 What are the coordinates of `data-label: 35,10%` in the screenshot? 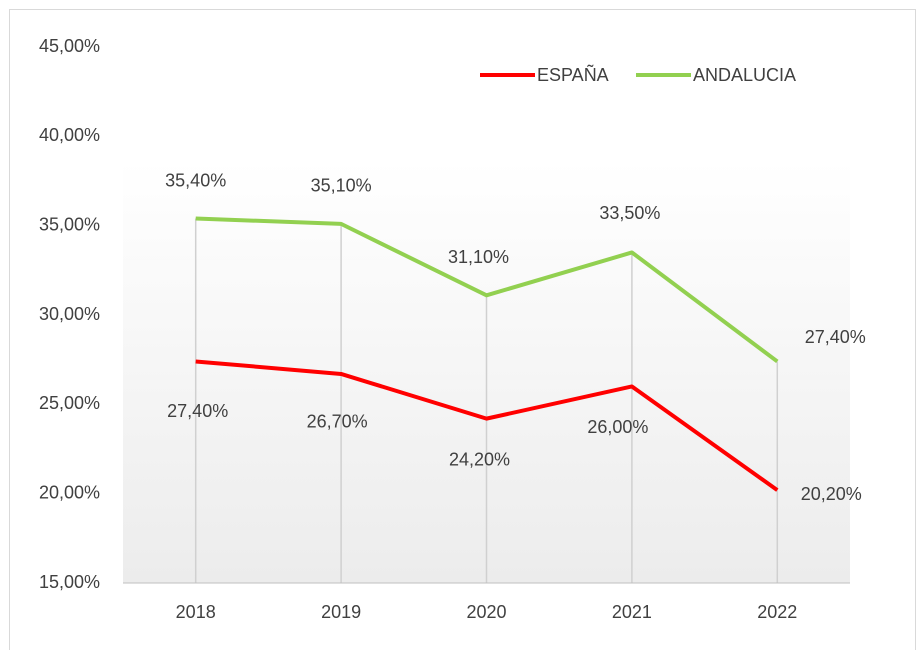 It's located at (341, 186).